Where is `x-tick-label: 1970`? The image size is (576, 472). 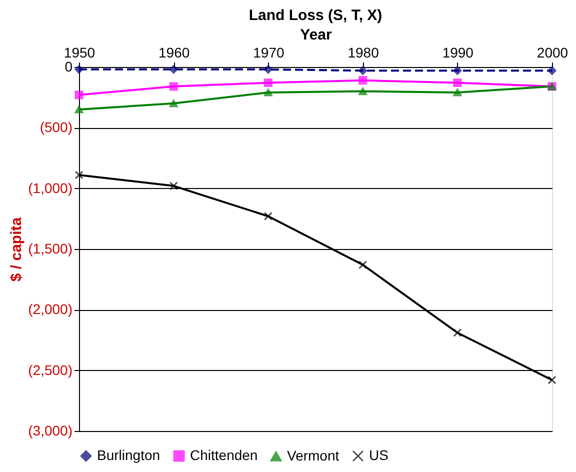
x-tick-label: 1970 is located at coordinates (268, 52).